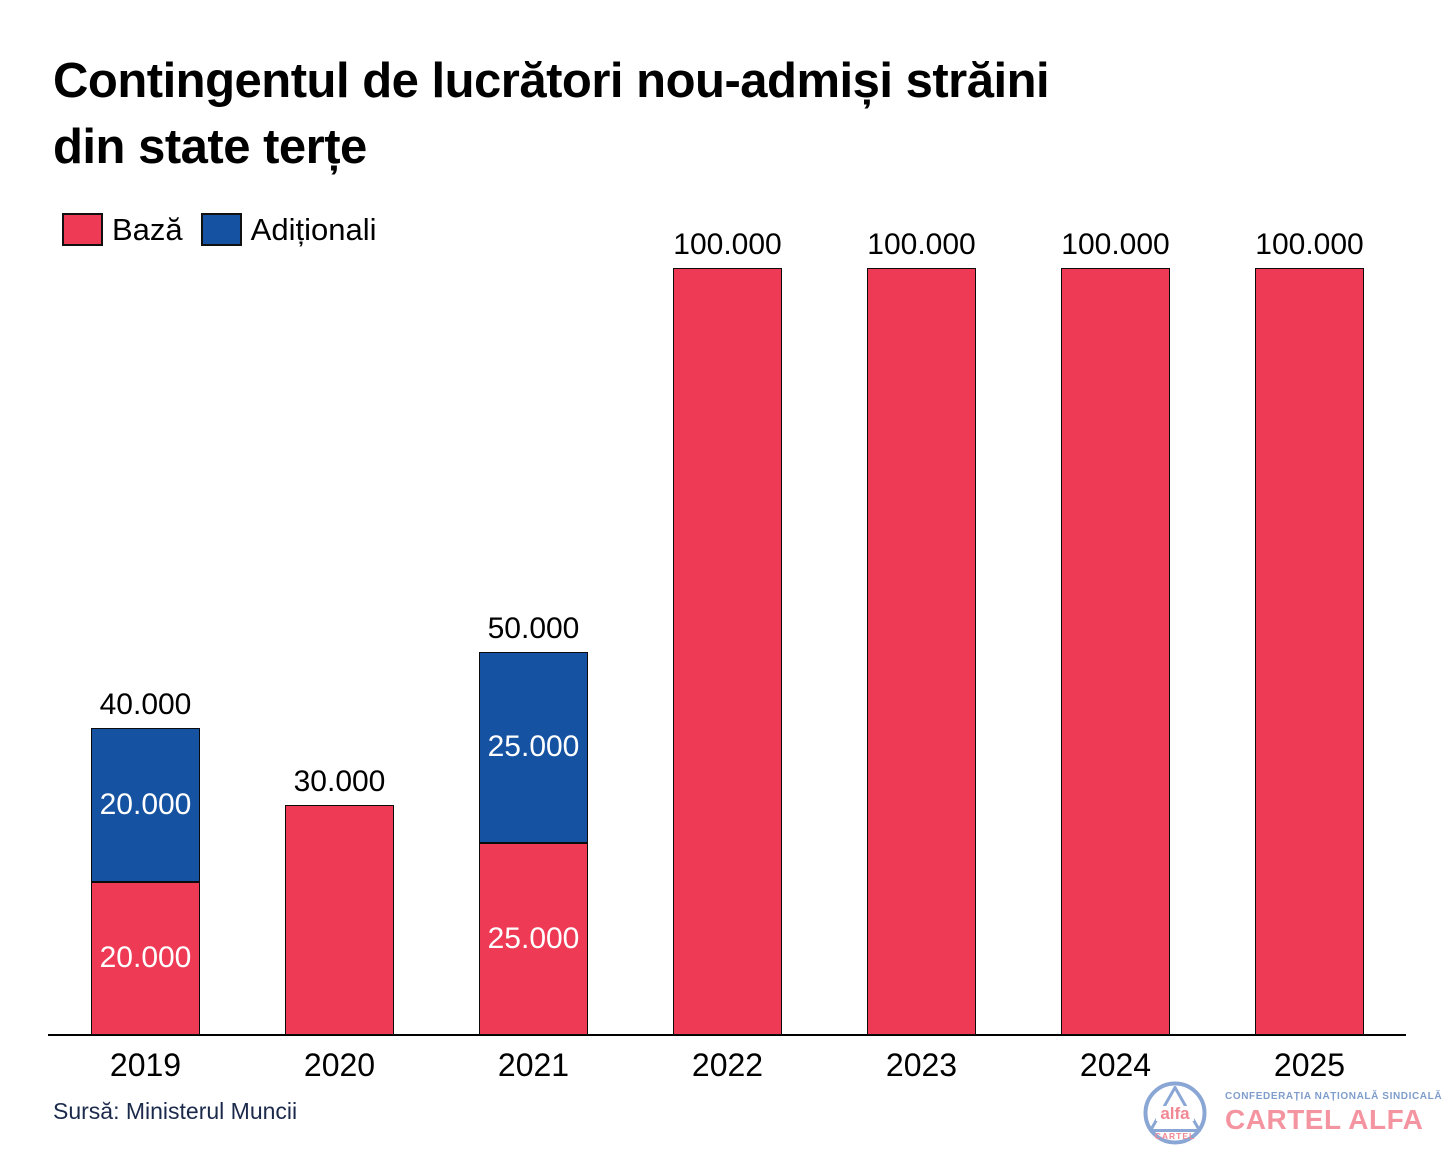 The width and height of the screenshot is (1456, 1165). I want to click on x-axis-label-2025: 2025, so click(1309, 1065).